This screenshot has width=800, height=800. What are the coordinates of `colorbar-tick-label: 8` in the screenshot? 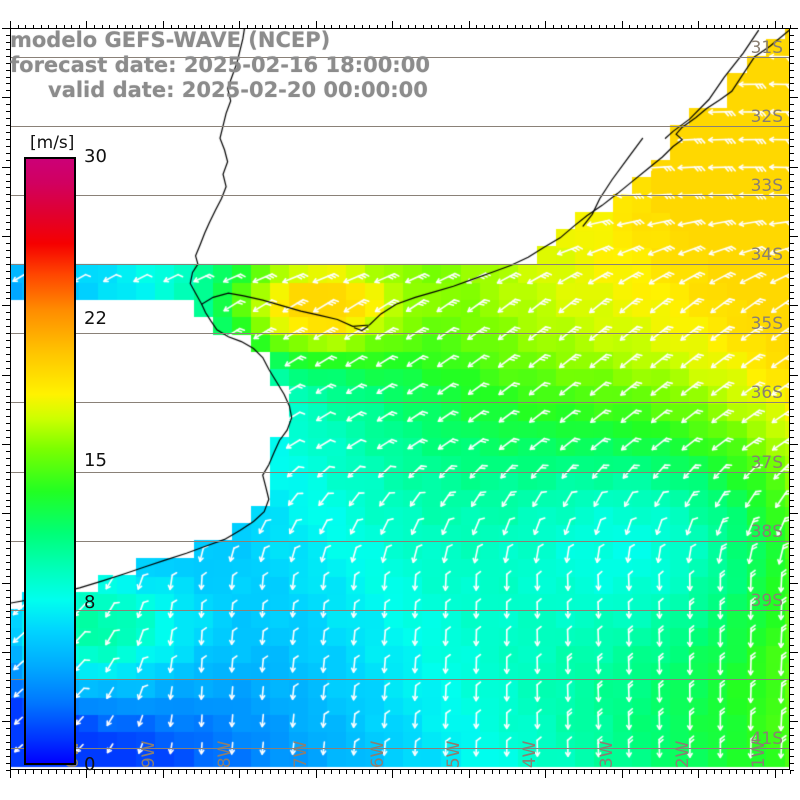 It's located at (90, 602).